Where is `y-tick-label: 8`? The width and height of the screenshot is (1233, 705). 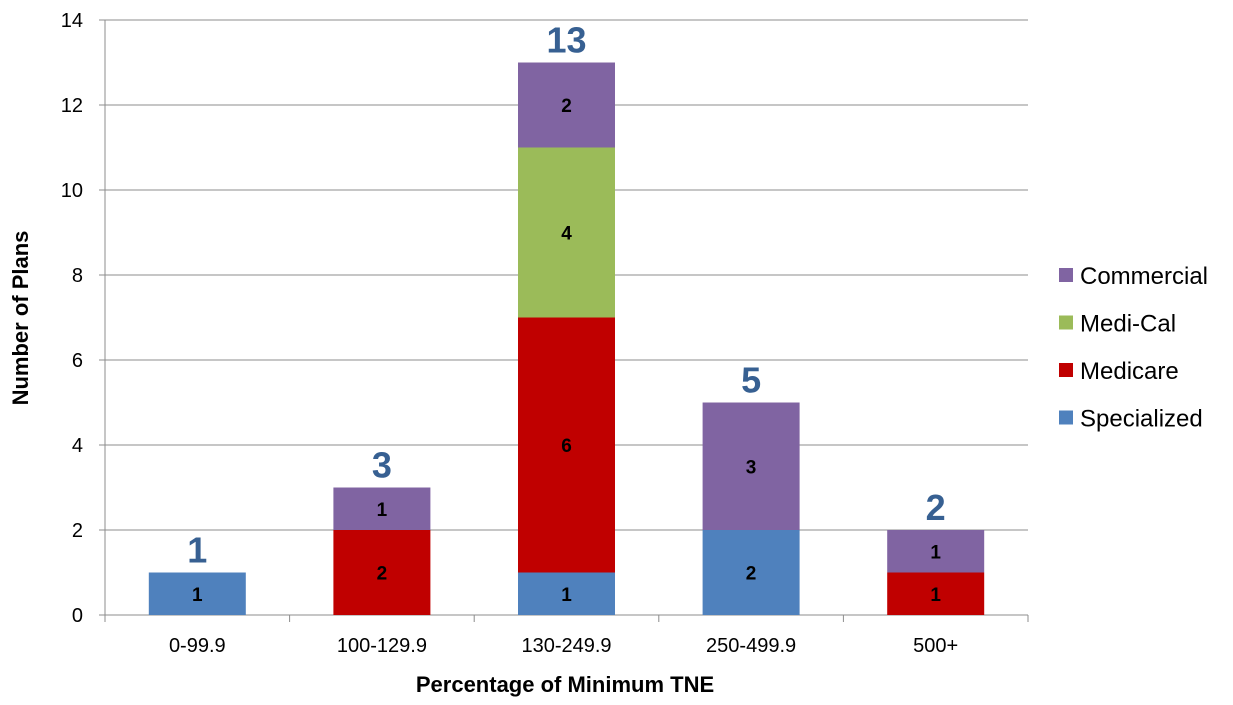 y-tick-label: 8 is located at coordinates (77, 276).